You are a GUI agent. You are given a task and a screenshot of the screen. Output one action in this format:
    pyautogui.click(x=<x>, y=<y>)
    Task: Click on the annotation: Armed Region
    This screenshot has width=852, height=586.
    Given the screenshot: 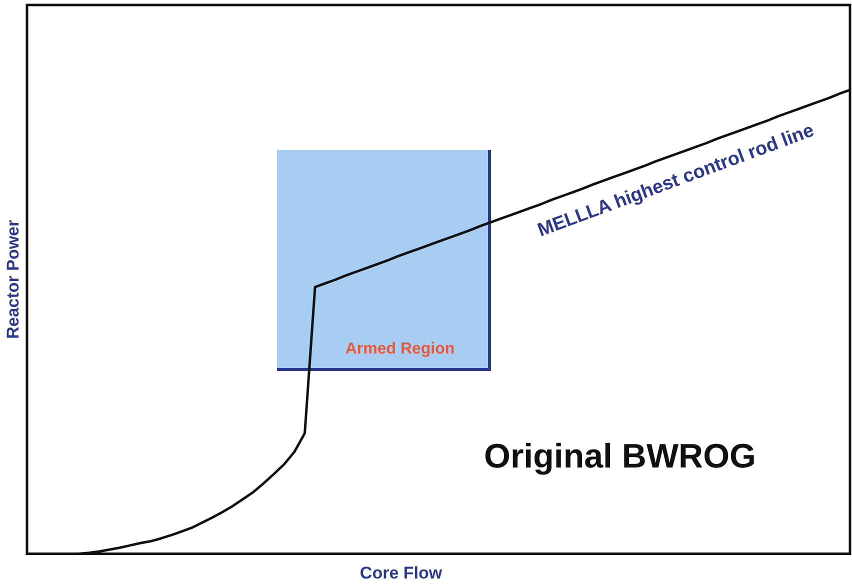 What is the action you would take?
    pyautogui.click(x=400, y=349)
    